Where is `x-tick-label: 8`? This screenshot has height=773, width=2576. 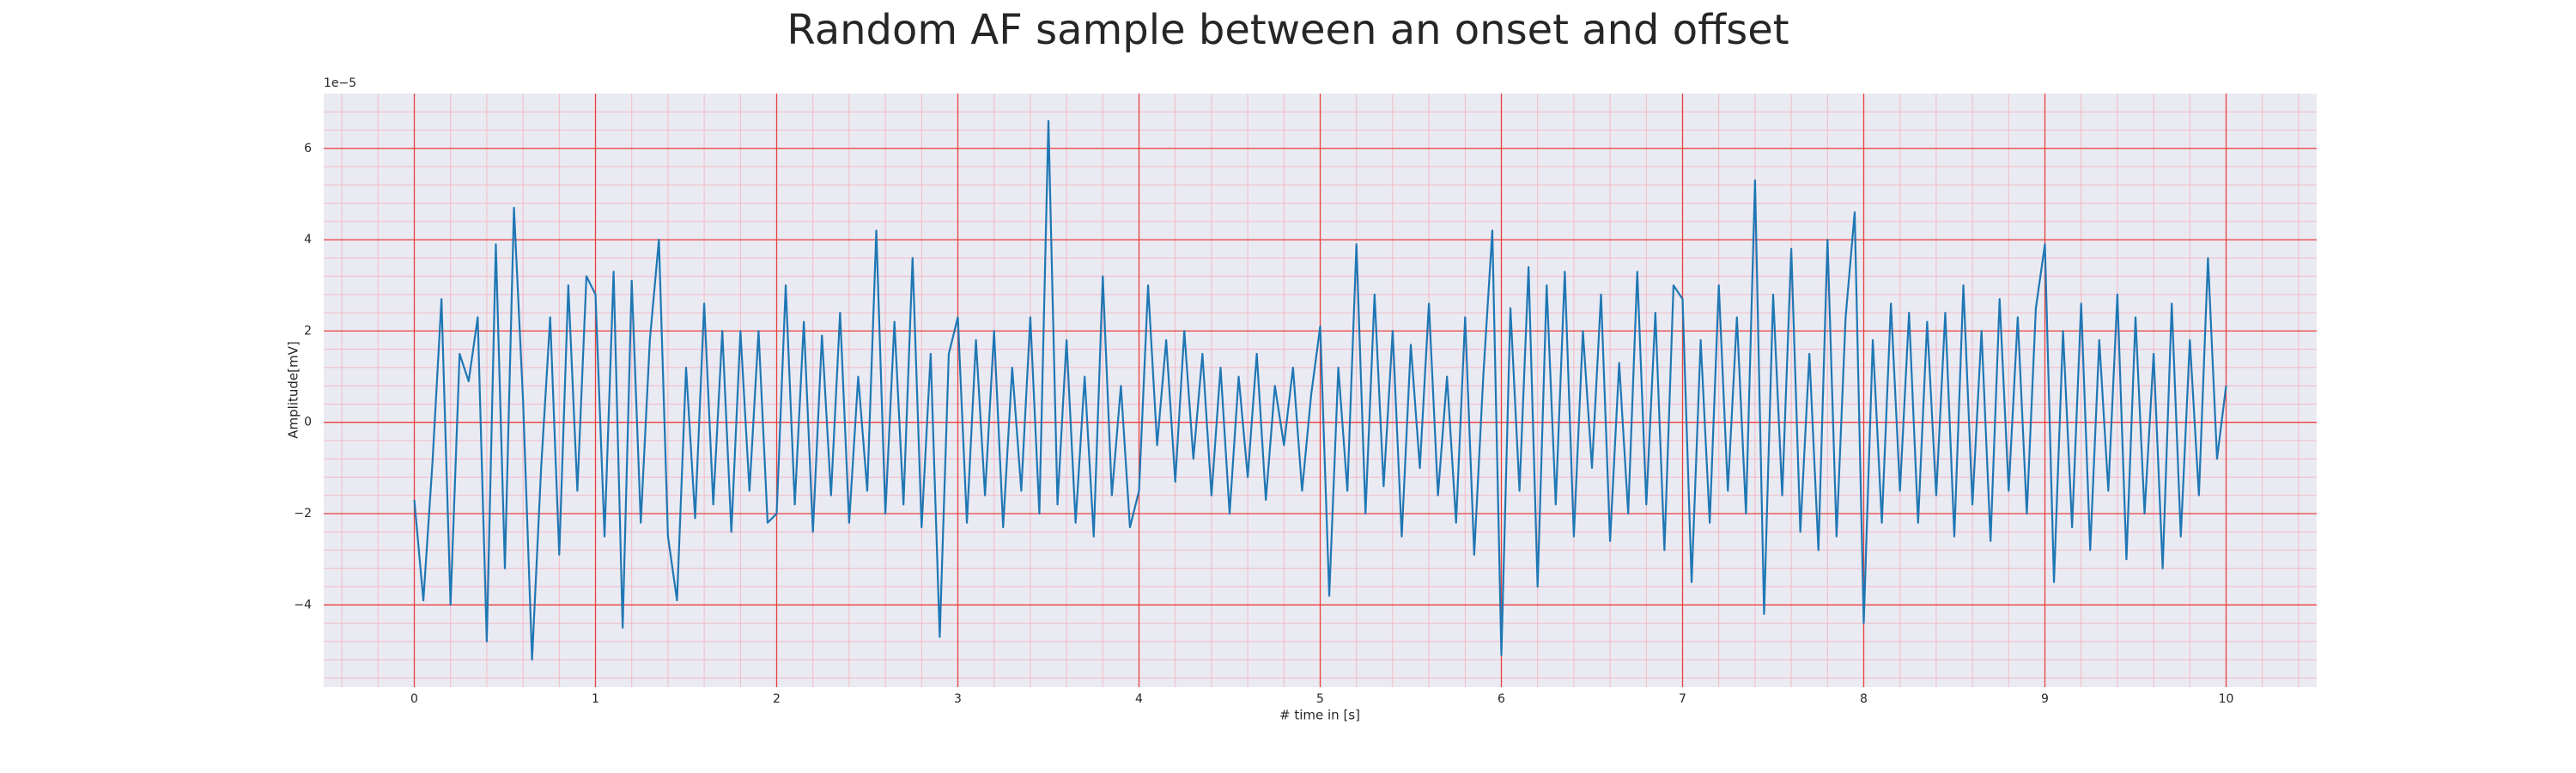
x-tick-label: 8 is located at coordinates (1864, 699).